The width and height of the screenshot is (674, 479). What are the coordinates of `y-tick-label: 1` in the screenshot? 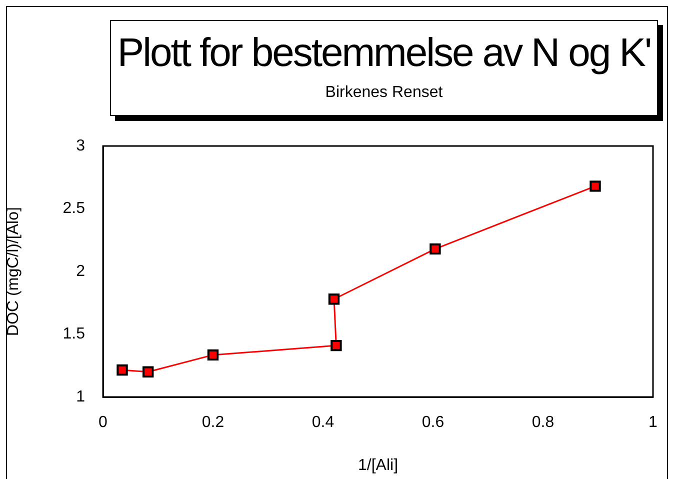 It's located at (81, 397).